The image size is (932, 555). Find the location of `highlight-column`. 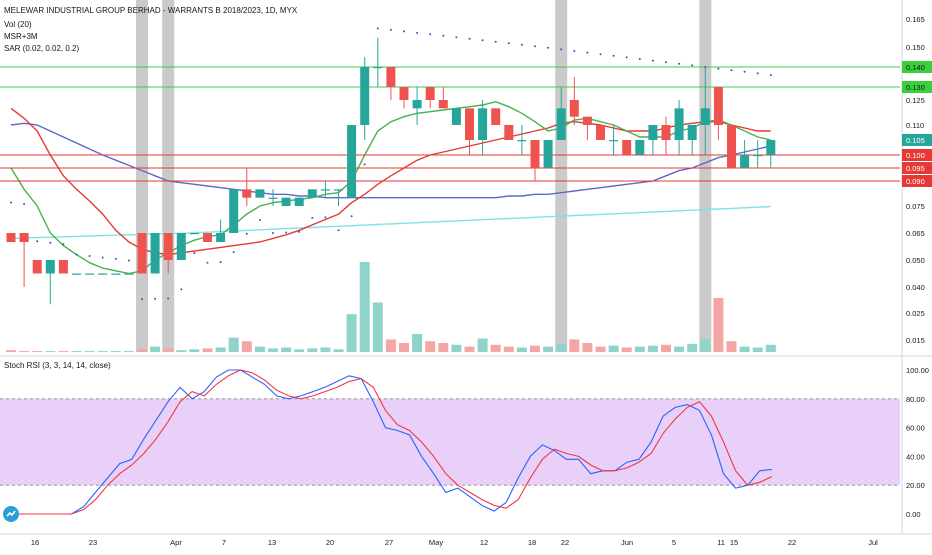

highlight-column is located at coordinates (168, 176).